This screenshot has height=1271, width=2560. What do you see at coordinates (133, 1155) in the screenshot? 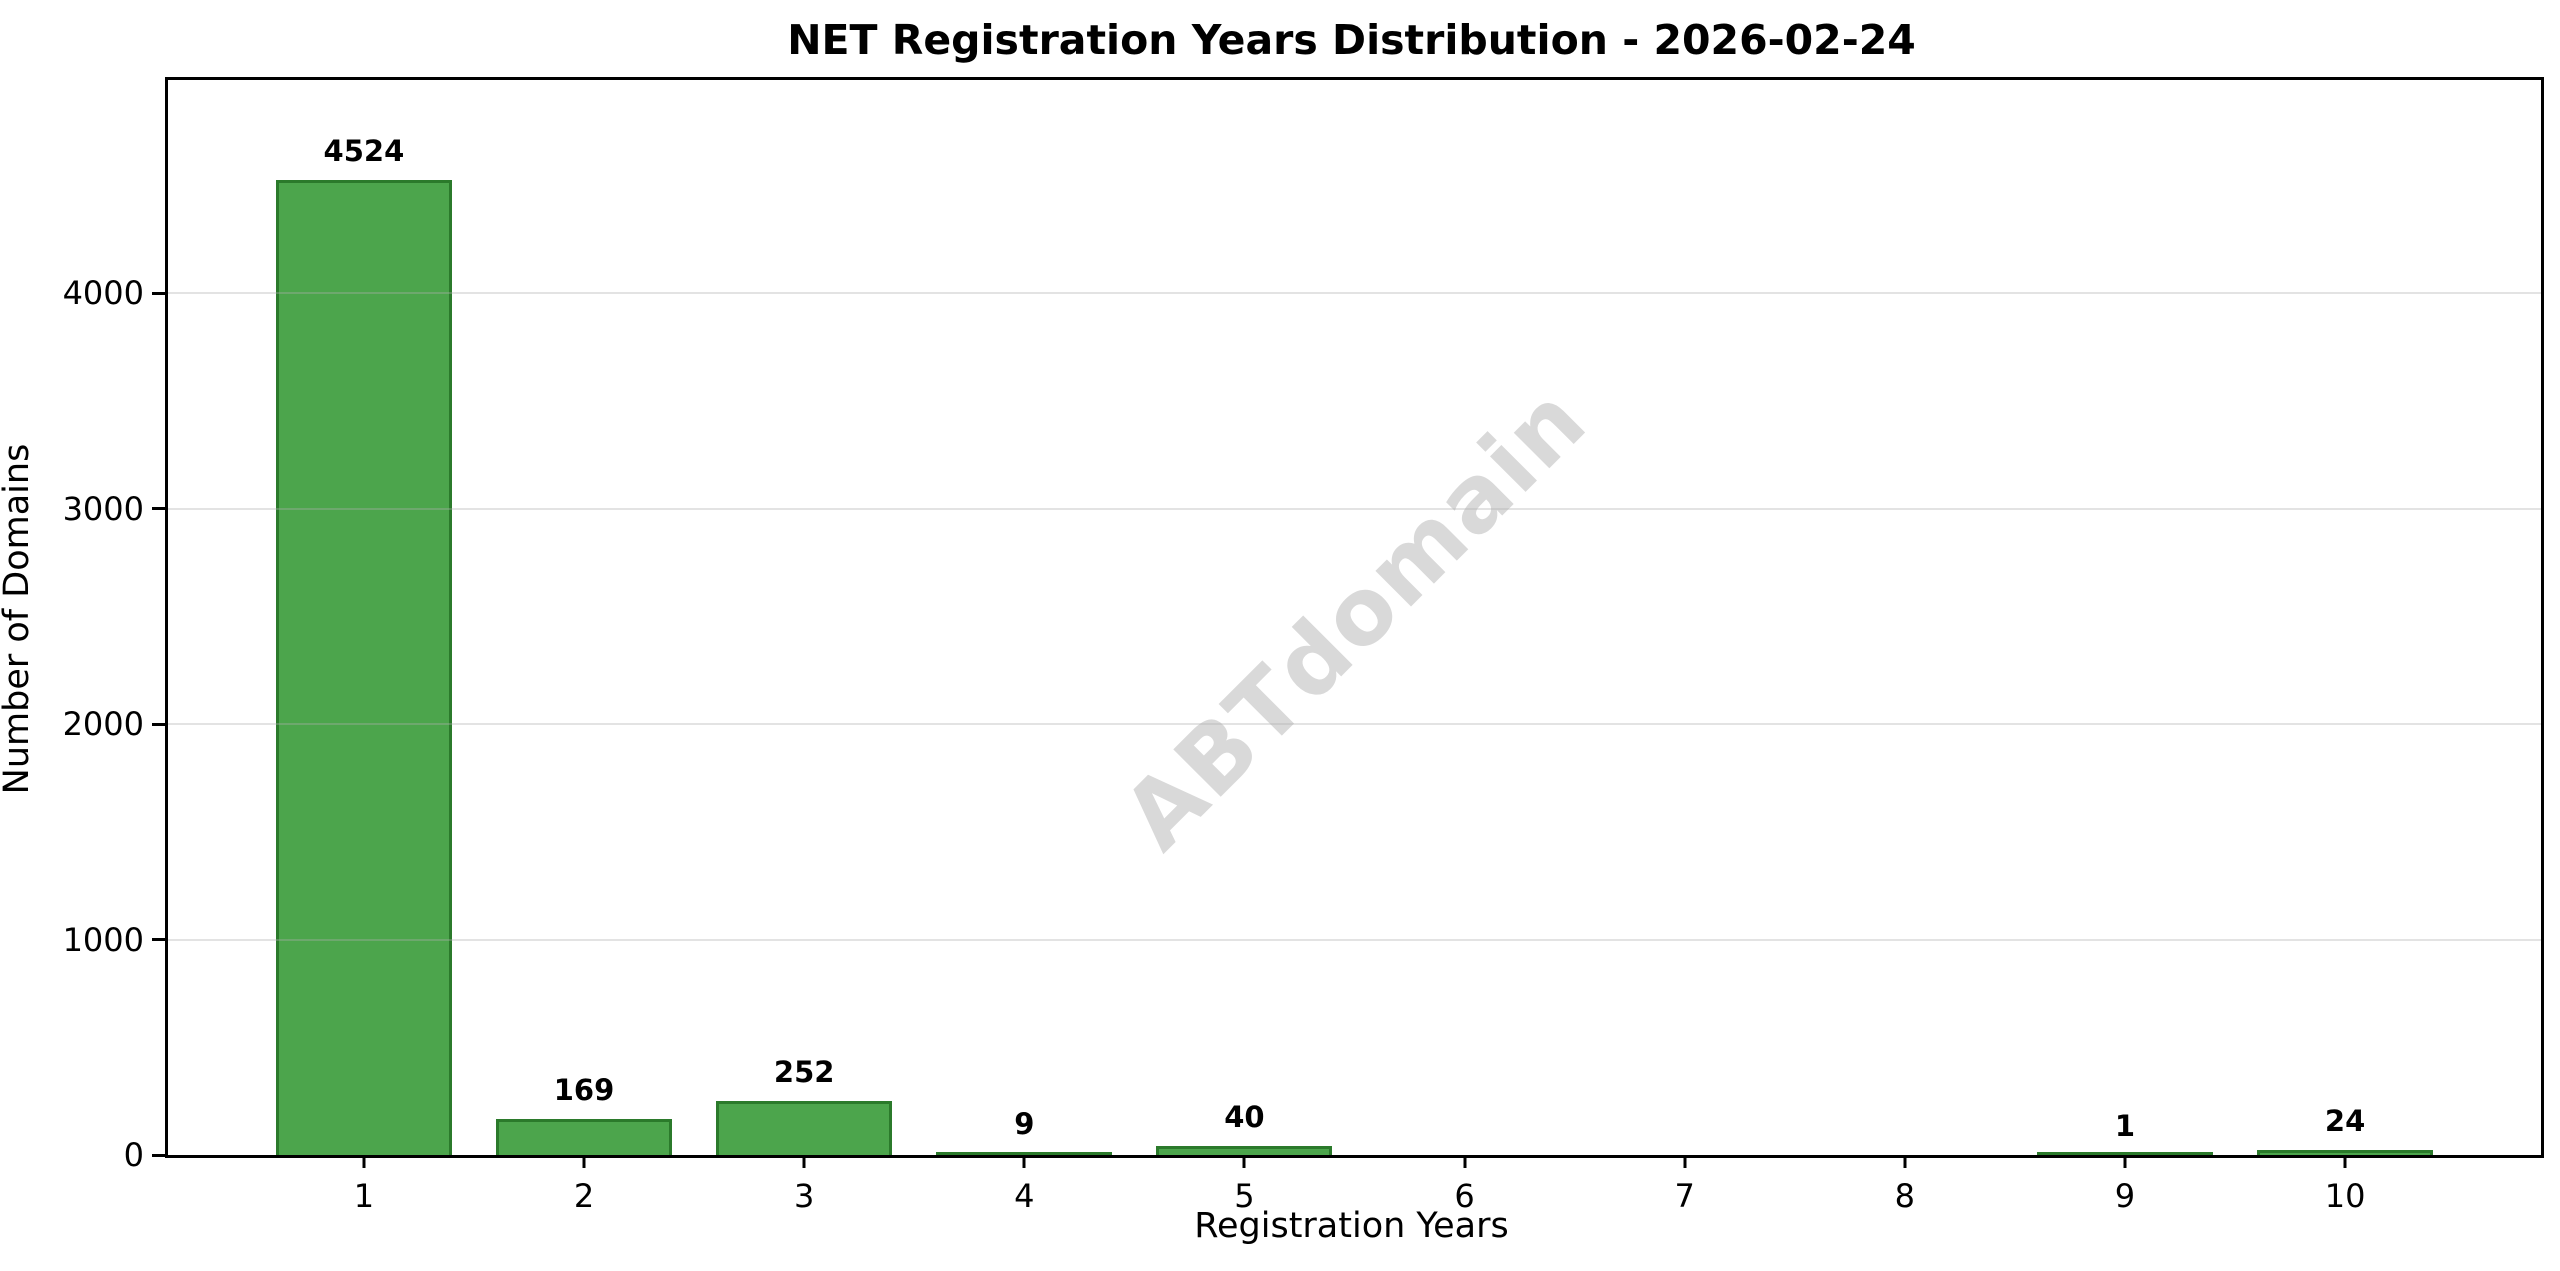
I see `y-tick-label: 0` at bounding box center [133, 1155].